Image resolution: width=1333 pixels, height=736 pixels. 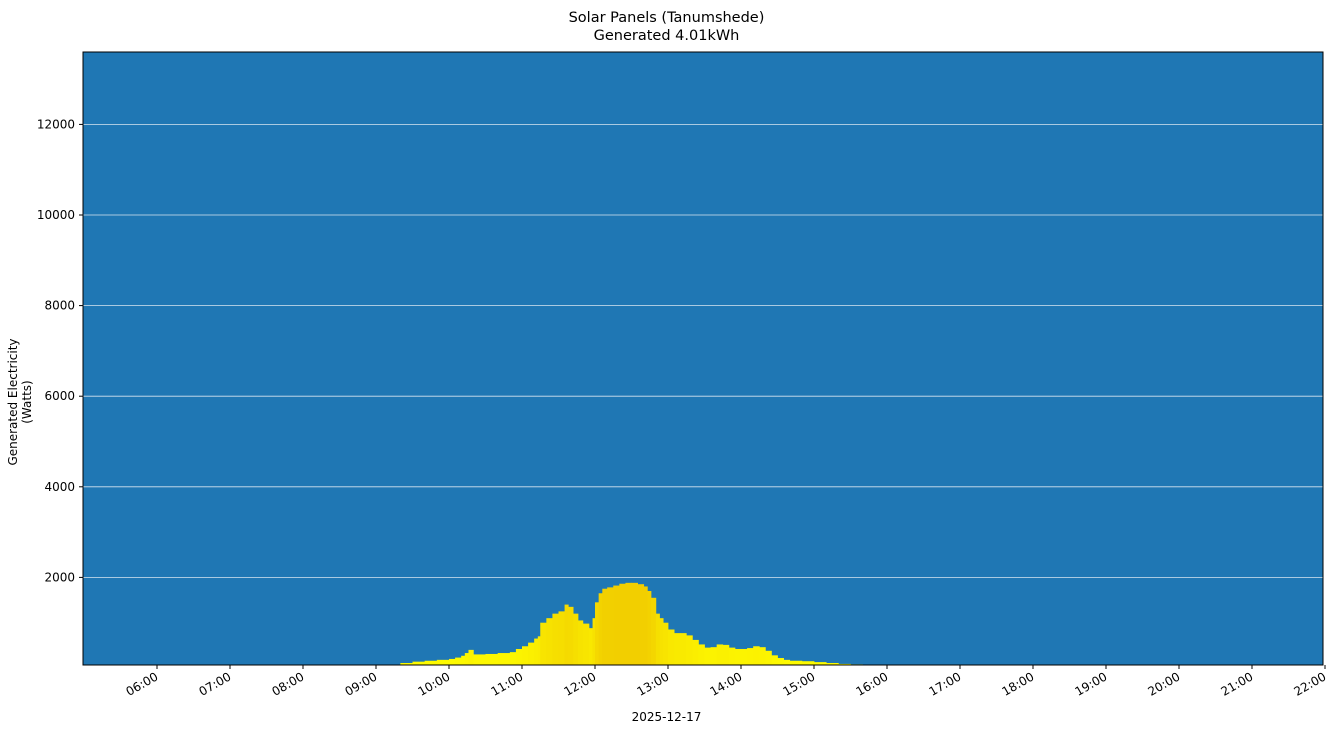 I want to click on x-tick-label: 11:00, so click(x=507, y=683).